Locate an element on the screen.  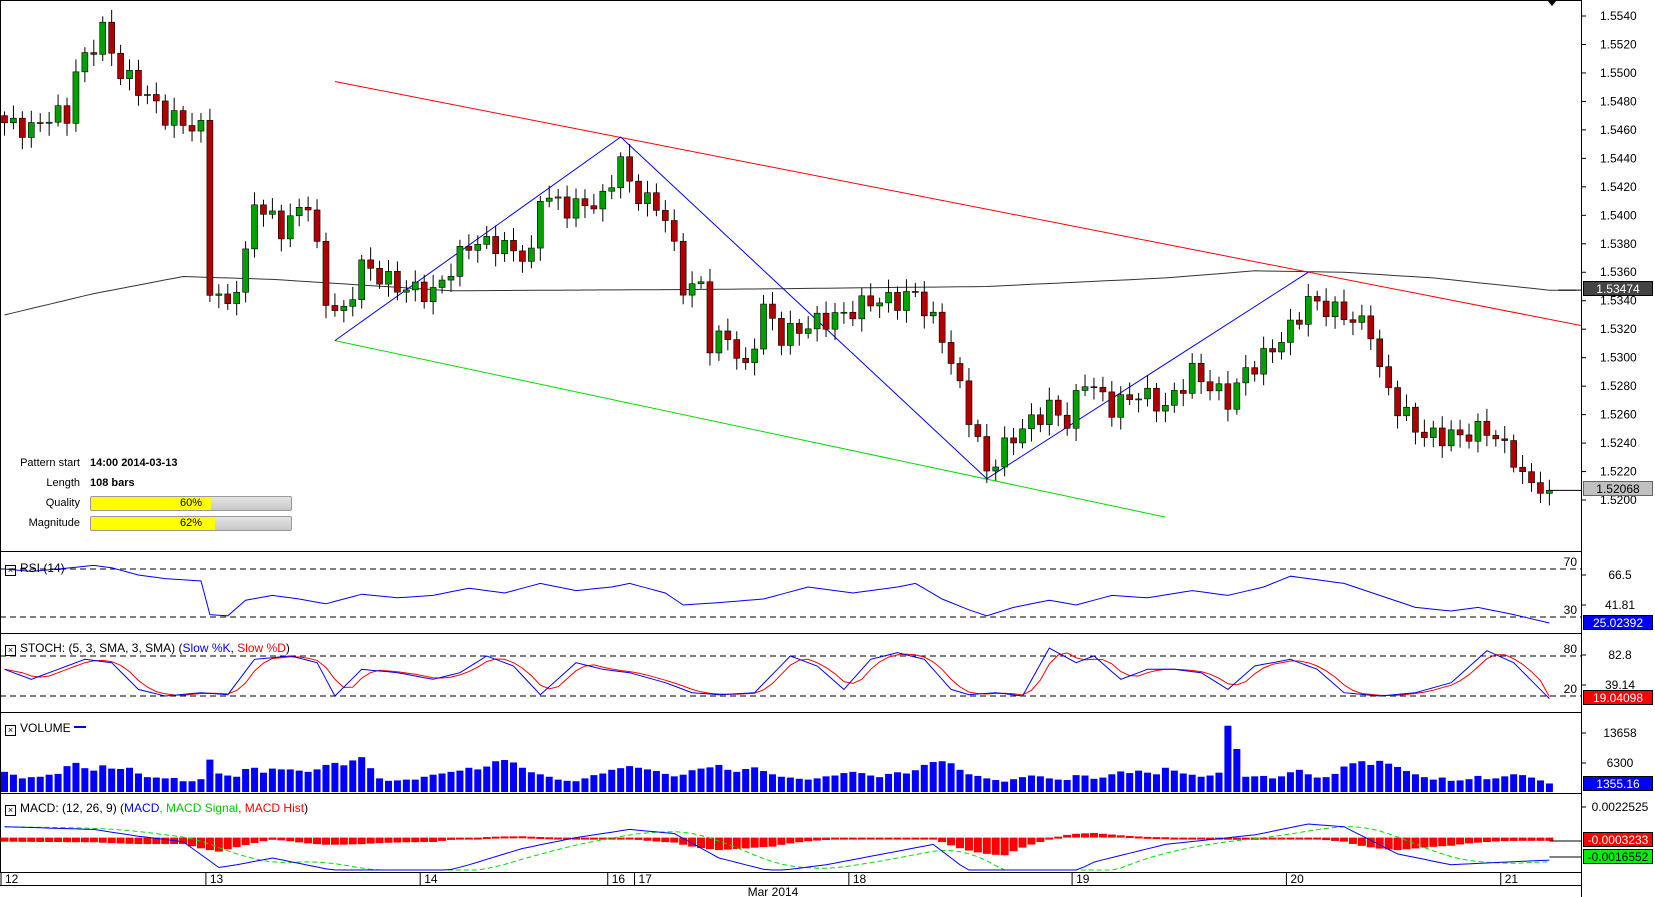
volume-value-tag: 1355.16 is located at coordinates (1618, 783).